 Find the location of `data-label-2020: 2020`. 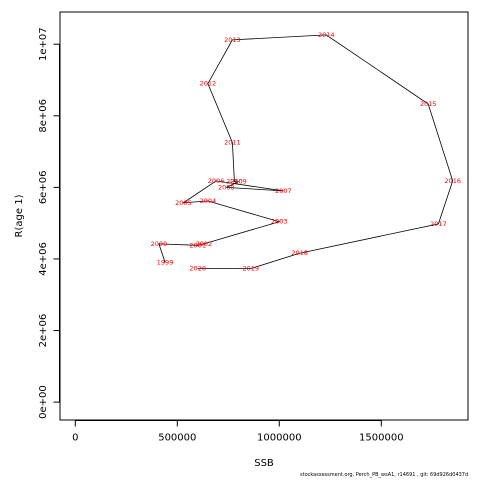

data-label-2020: 2020 is located at coordinates (197, 269).